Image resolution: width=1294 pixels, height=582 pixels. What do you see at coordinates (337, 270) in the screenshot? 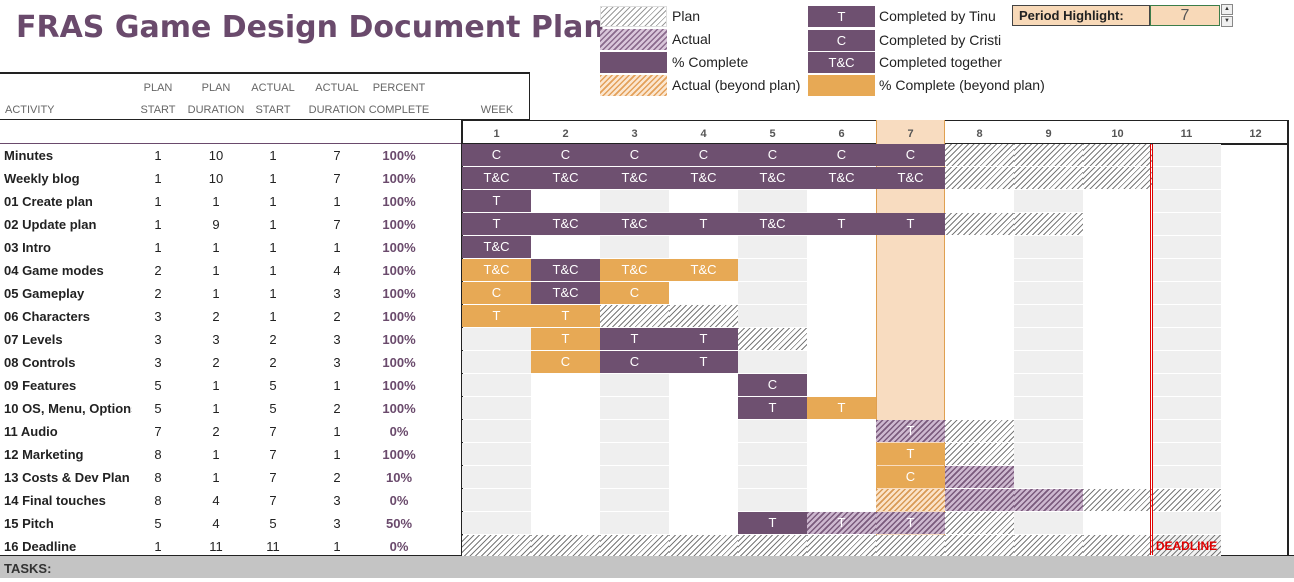
I see `cell-actual-duration: 4` at bounding box center [337, 270].